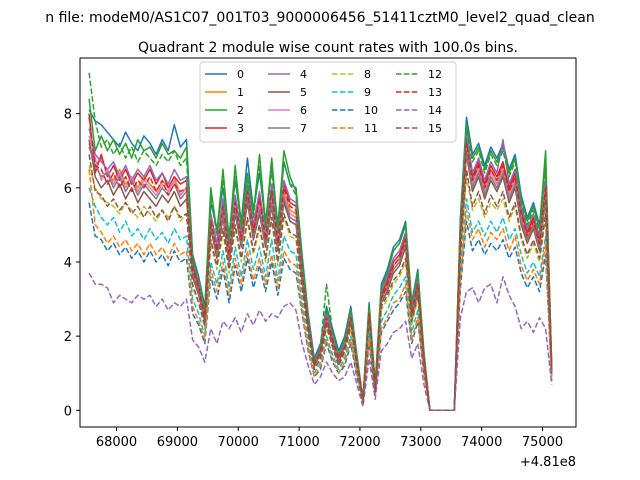 The image size is (640, 480). What do you see at coordinates (116, 442) in the screenshot?
I see `x-tick-label: 68000` at bounding box center [116, 442].